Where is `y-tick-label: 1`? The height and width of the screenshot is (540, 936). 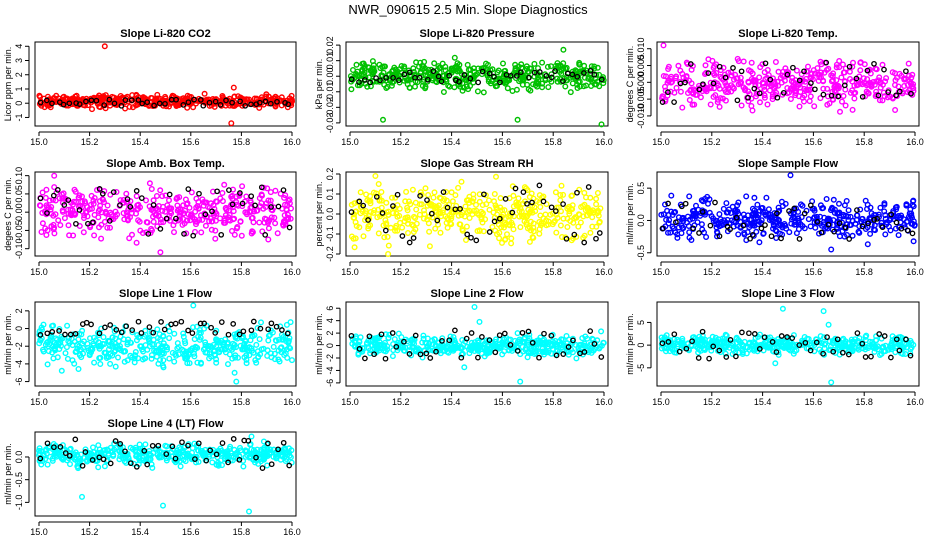
y-tick-label: 1 is located at coordinates (19, 88).